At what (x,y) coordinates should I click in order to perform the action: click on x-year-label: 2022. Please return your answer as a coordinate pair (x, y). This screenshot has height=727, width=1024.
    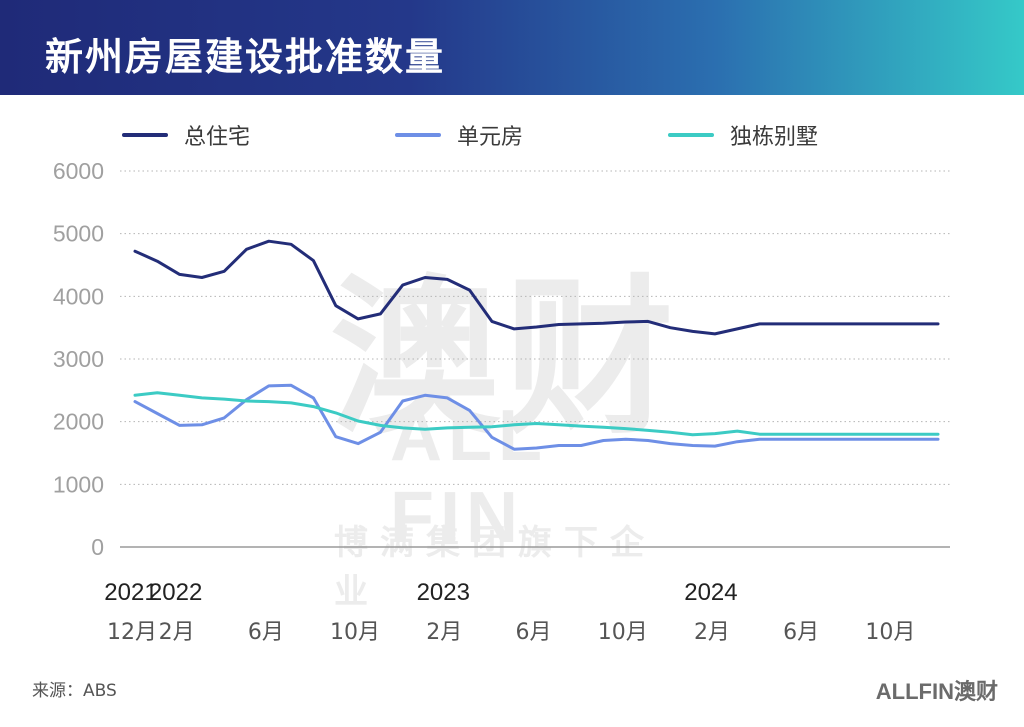
    Looking at the image, I should click on (175, 592).